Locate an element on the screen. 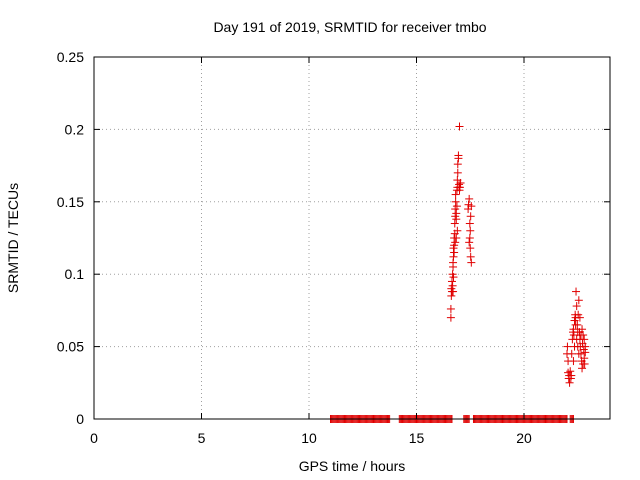  x-tick-label: 15 is located at coordinates (417, 438).